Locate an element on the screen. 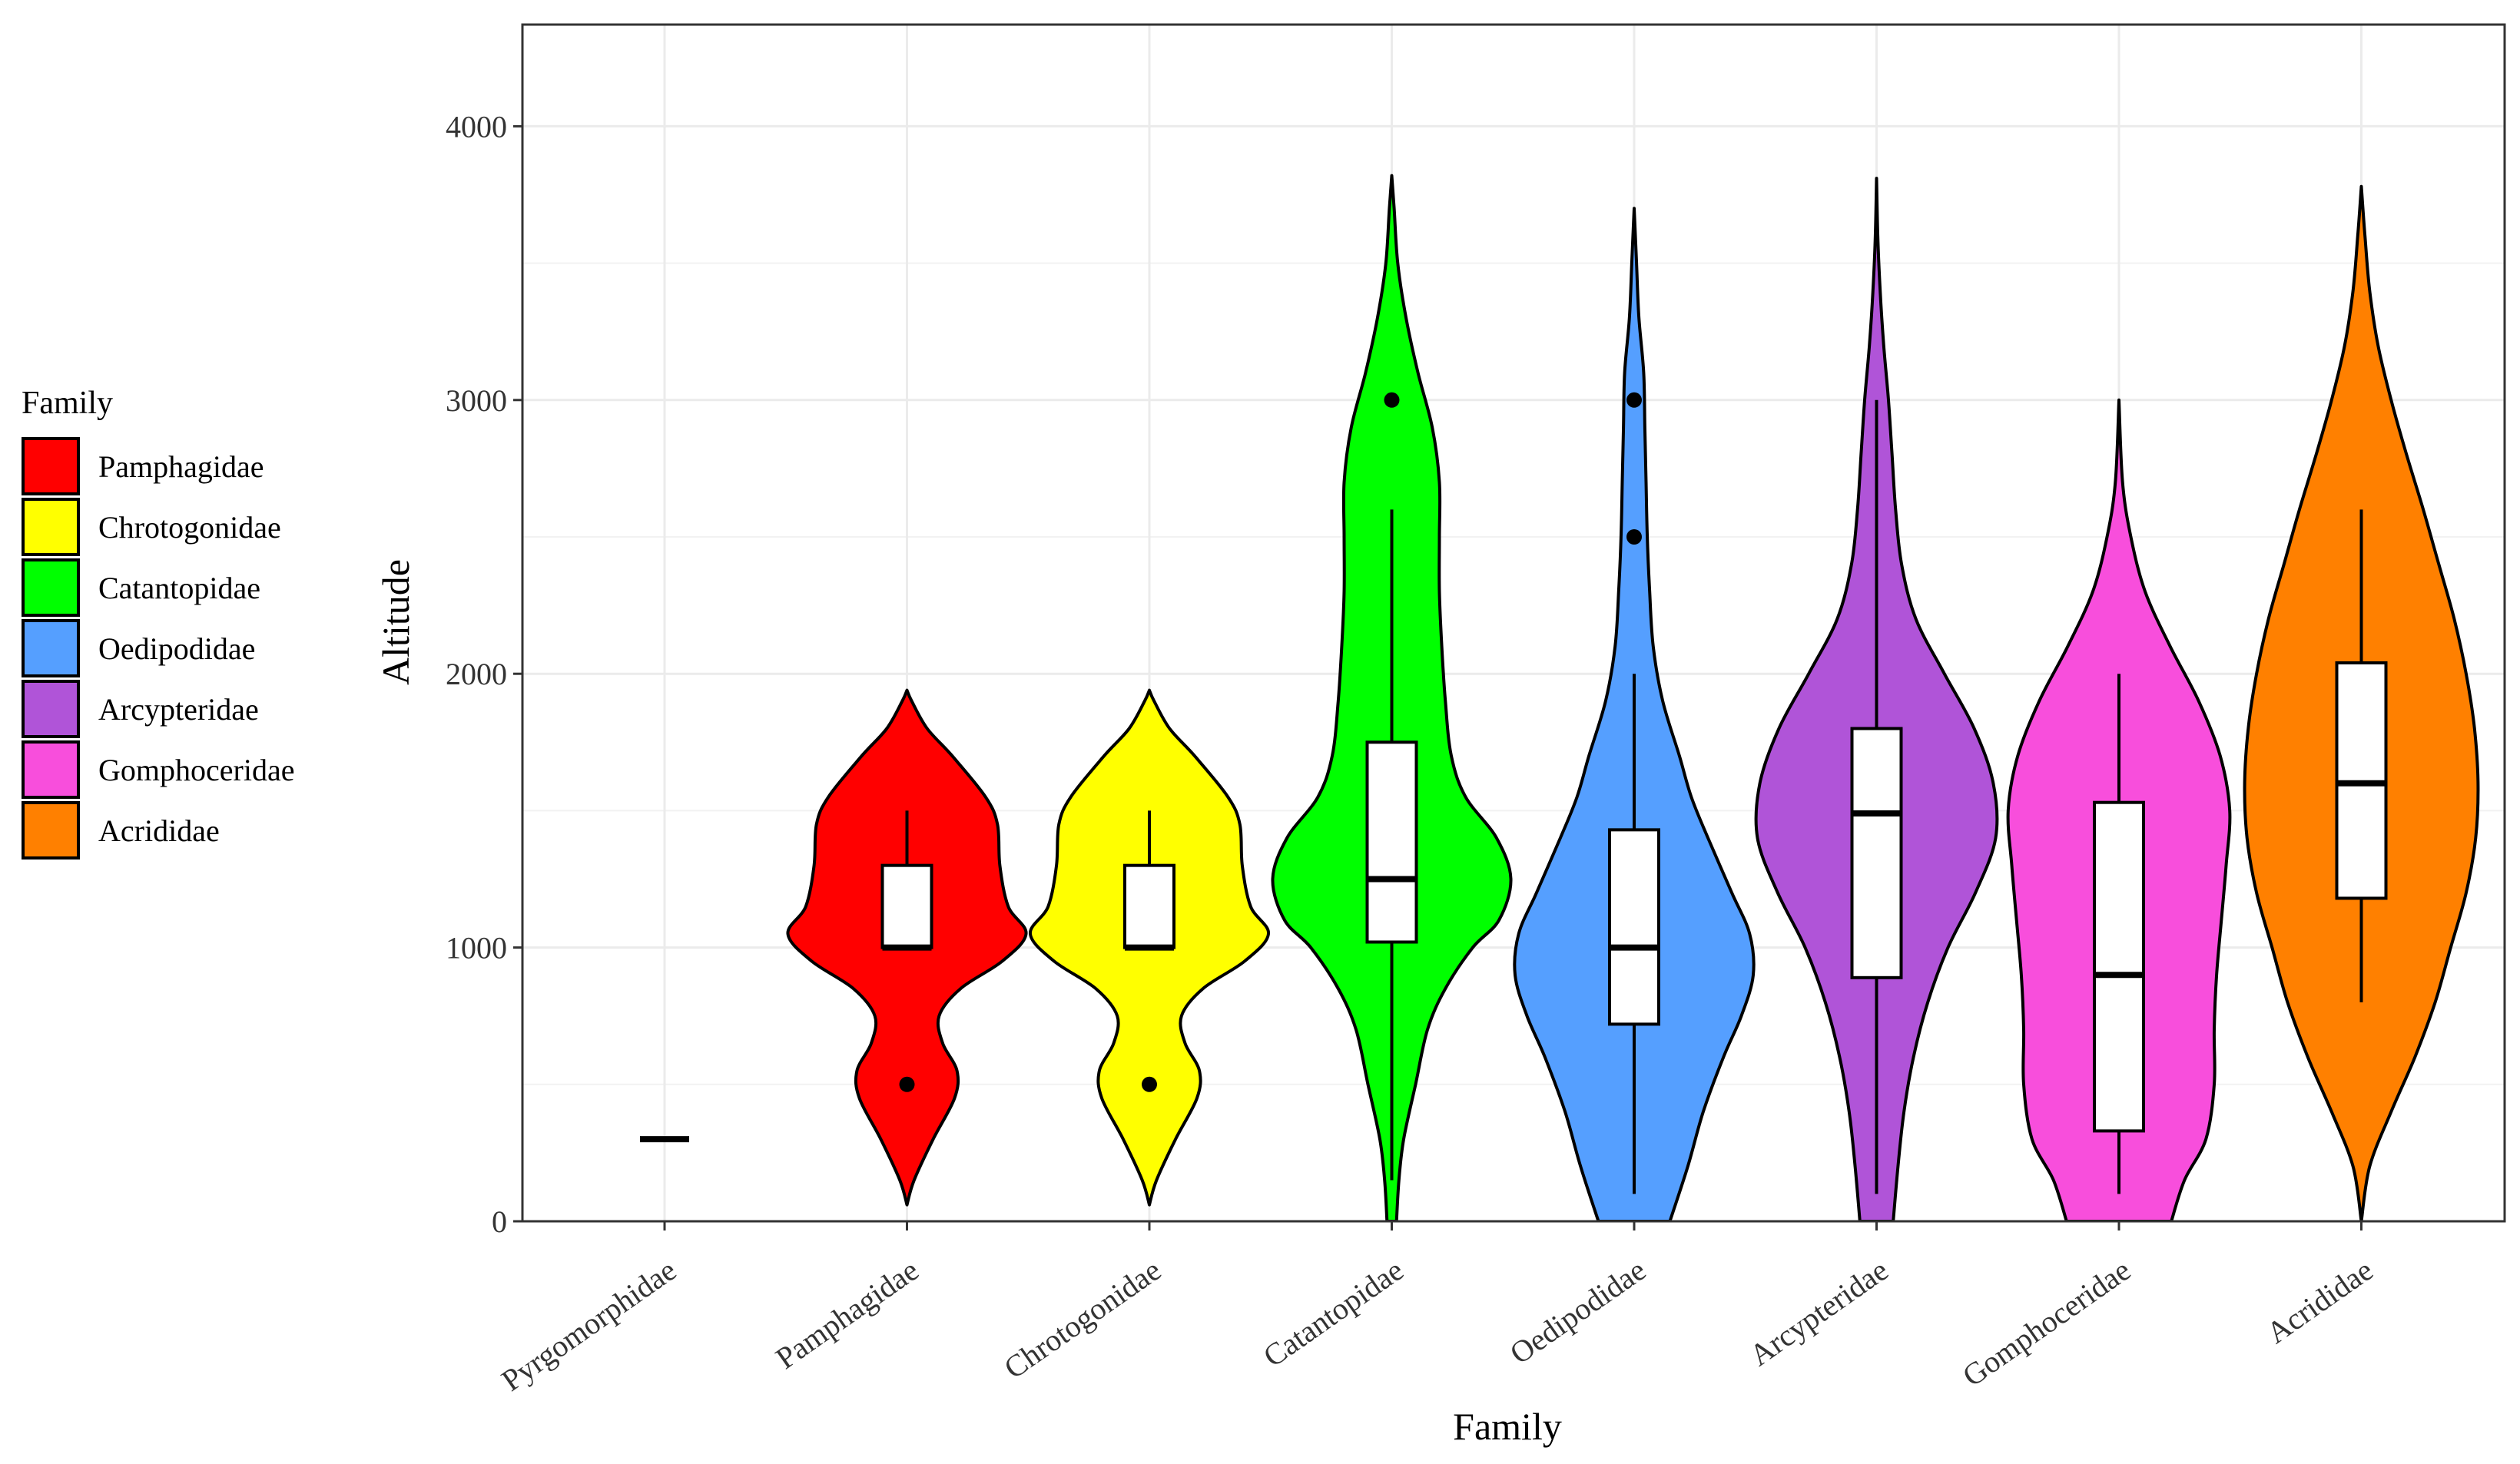 This screenshot has height=1464, width=2520. box-arcypteridae is located at coordinates (1877, 853).